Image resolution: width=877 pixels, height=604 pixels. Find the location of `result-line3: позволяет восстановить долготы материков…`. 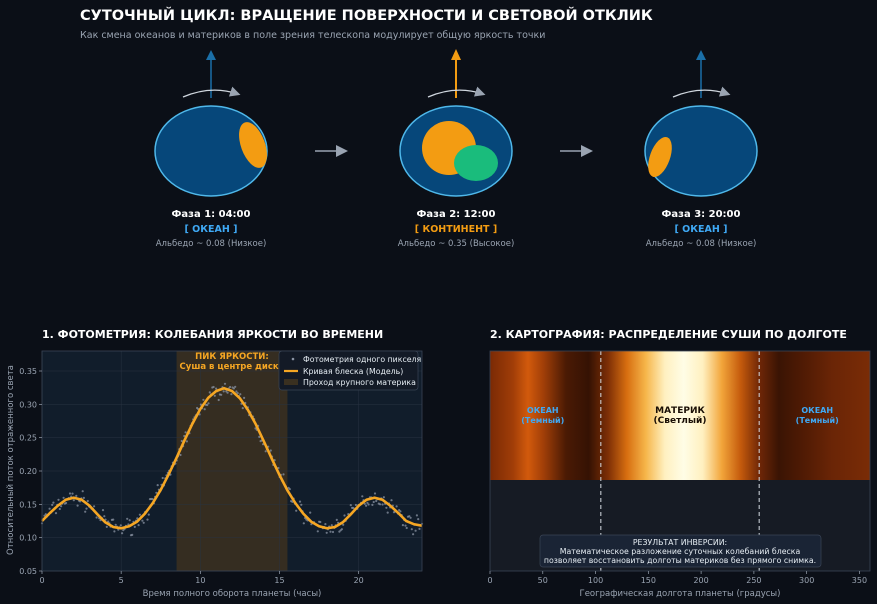

result-line3: позволяет восстановить долготы материков… is located at coordinates (680, 560).